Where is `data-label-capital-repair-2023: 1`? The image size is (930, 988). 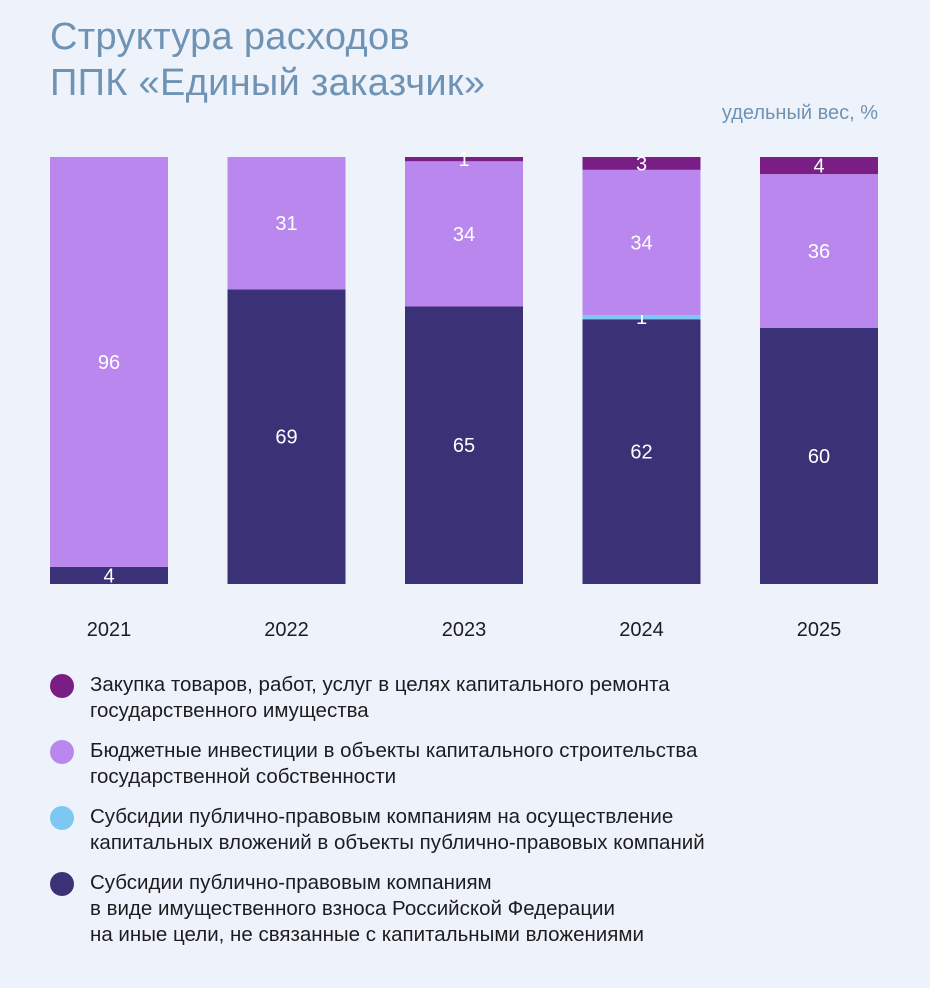
data-label-capital-repair-2023: 1 is located at coordinates (463, 160).